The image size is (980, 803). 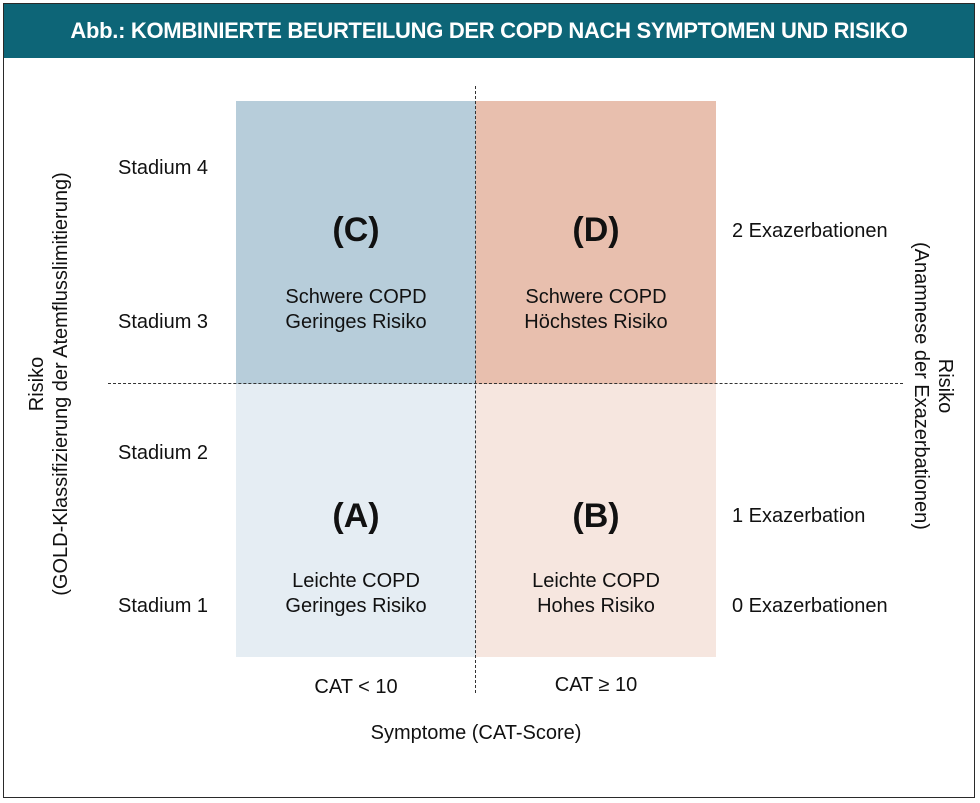 What do you see at coordinates (596, 606) in the screenshot?
I see `quadrant-b-line2: Hohes Risiko` at bounding box center [596, 606].